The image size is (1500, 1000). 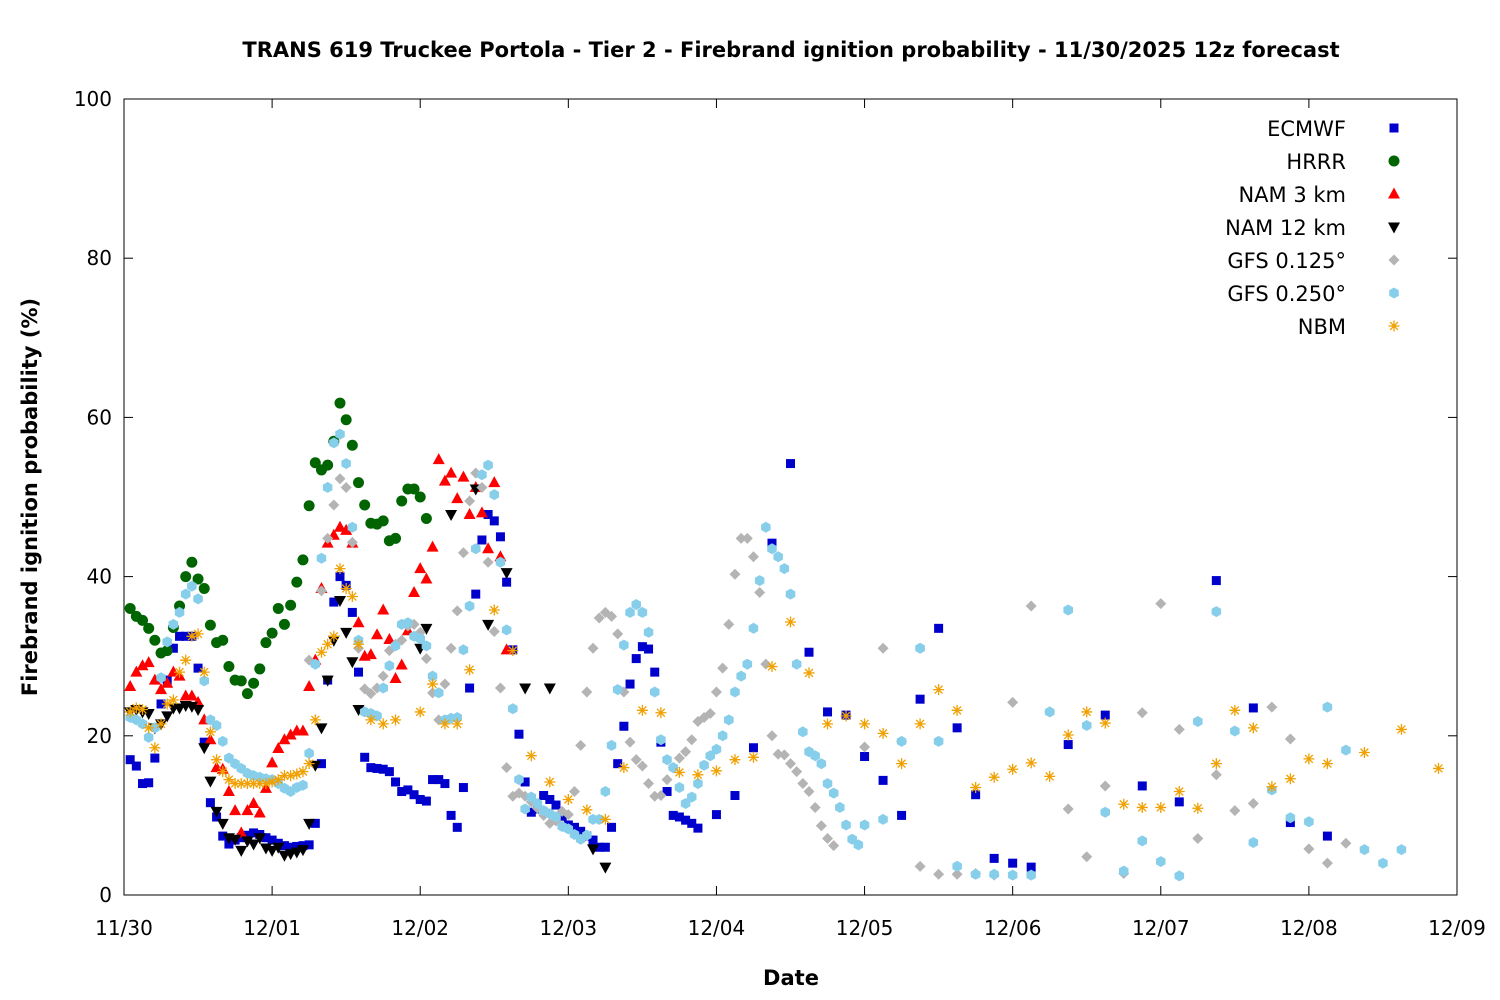 I want to click on x-tick-label: 11/30, so click(x=124, y=928).